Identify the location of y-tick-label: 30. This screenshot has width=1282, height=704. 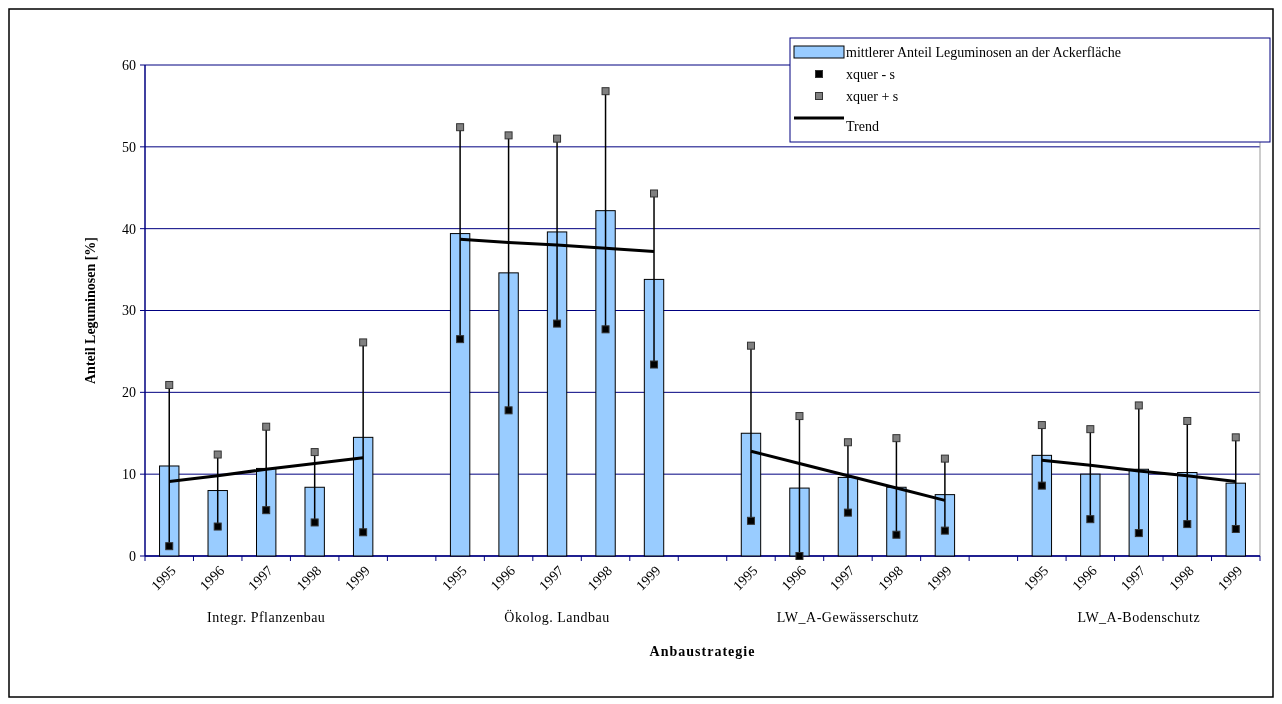
(129, 311).